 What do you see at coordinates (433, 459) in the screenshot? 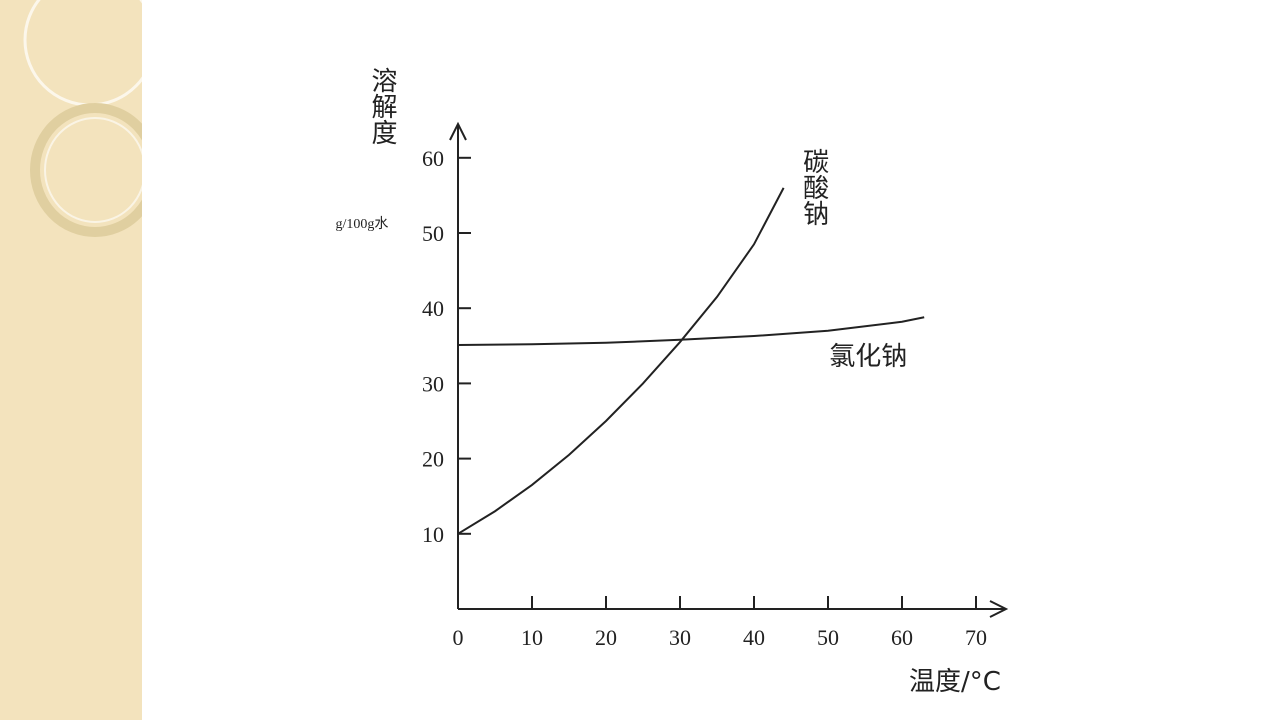
I see `y-tick-label: 20` at bounding box center [433, 459].